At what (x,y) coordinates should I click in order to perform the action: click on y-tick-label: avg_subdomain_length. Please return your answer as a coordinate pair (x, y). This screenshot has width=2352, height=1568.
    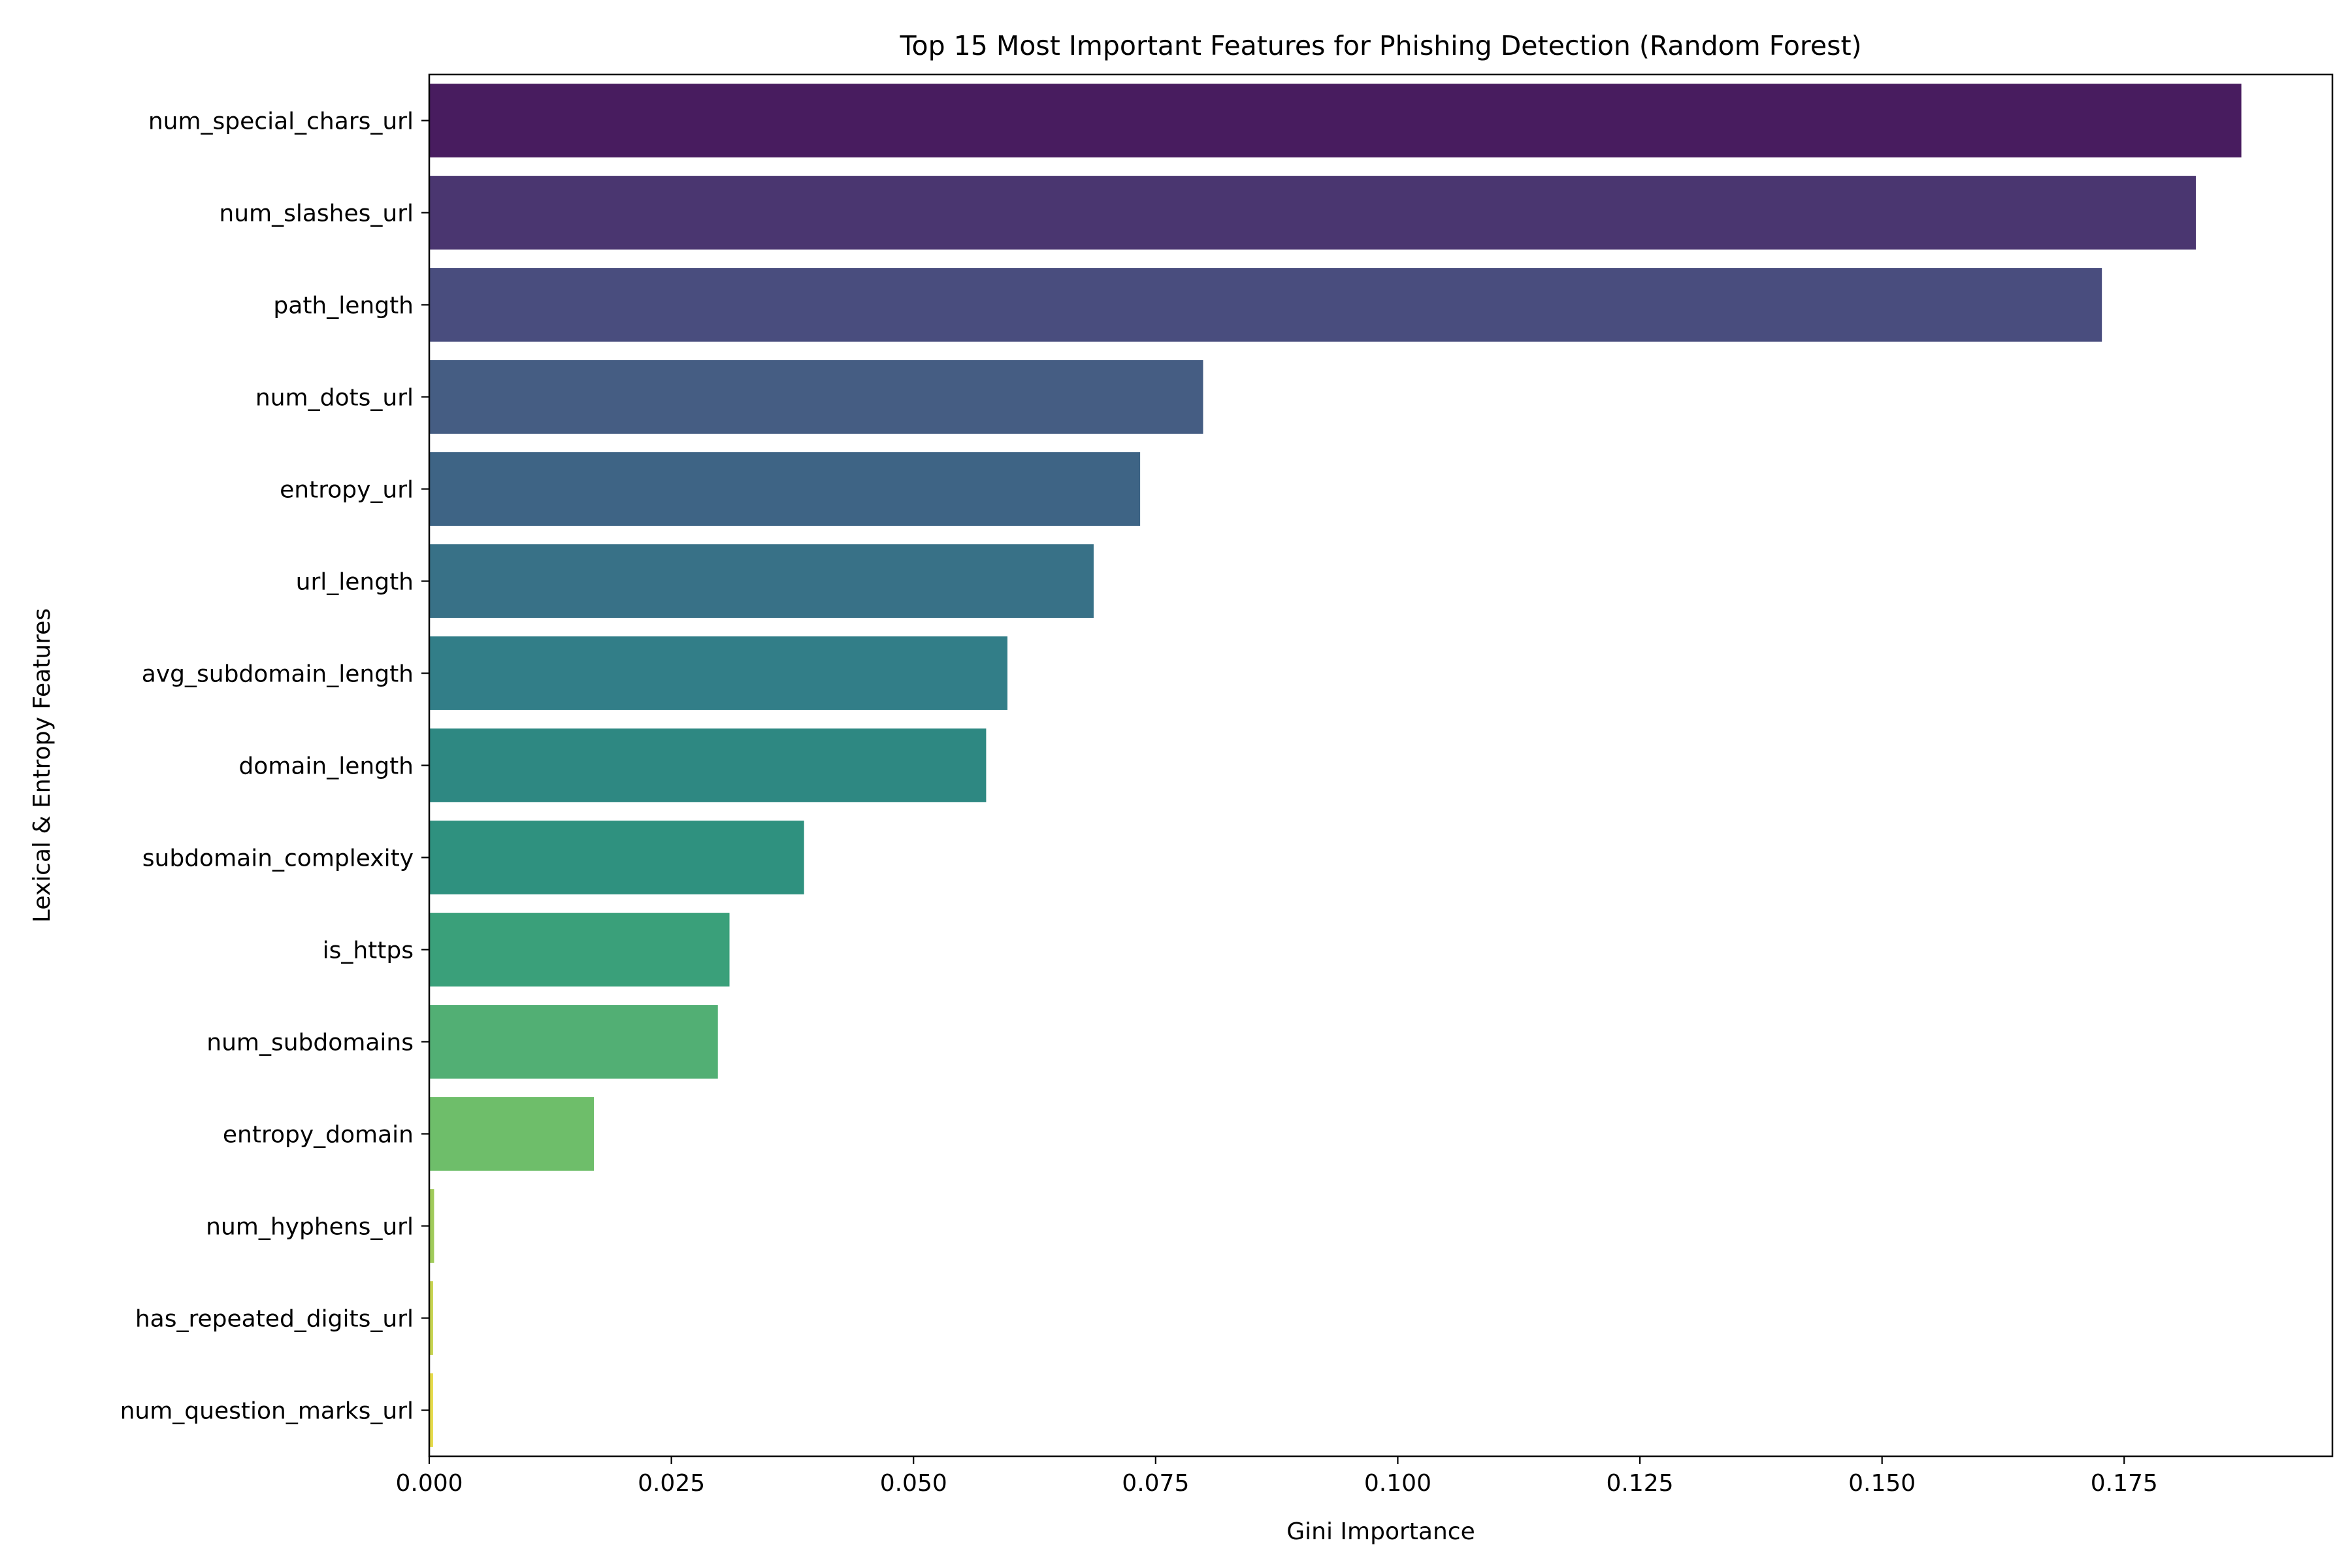
    Looking at the image, I should click on (278, 674).